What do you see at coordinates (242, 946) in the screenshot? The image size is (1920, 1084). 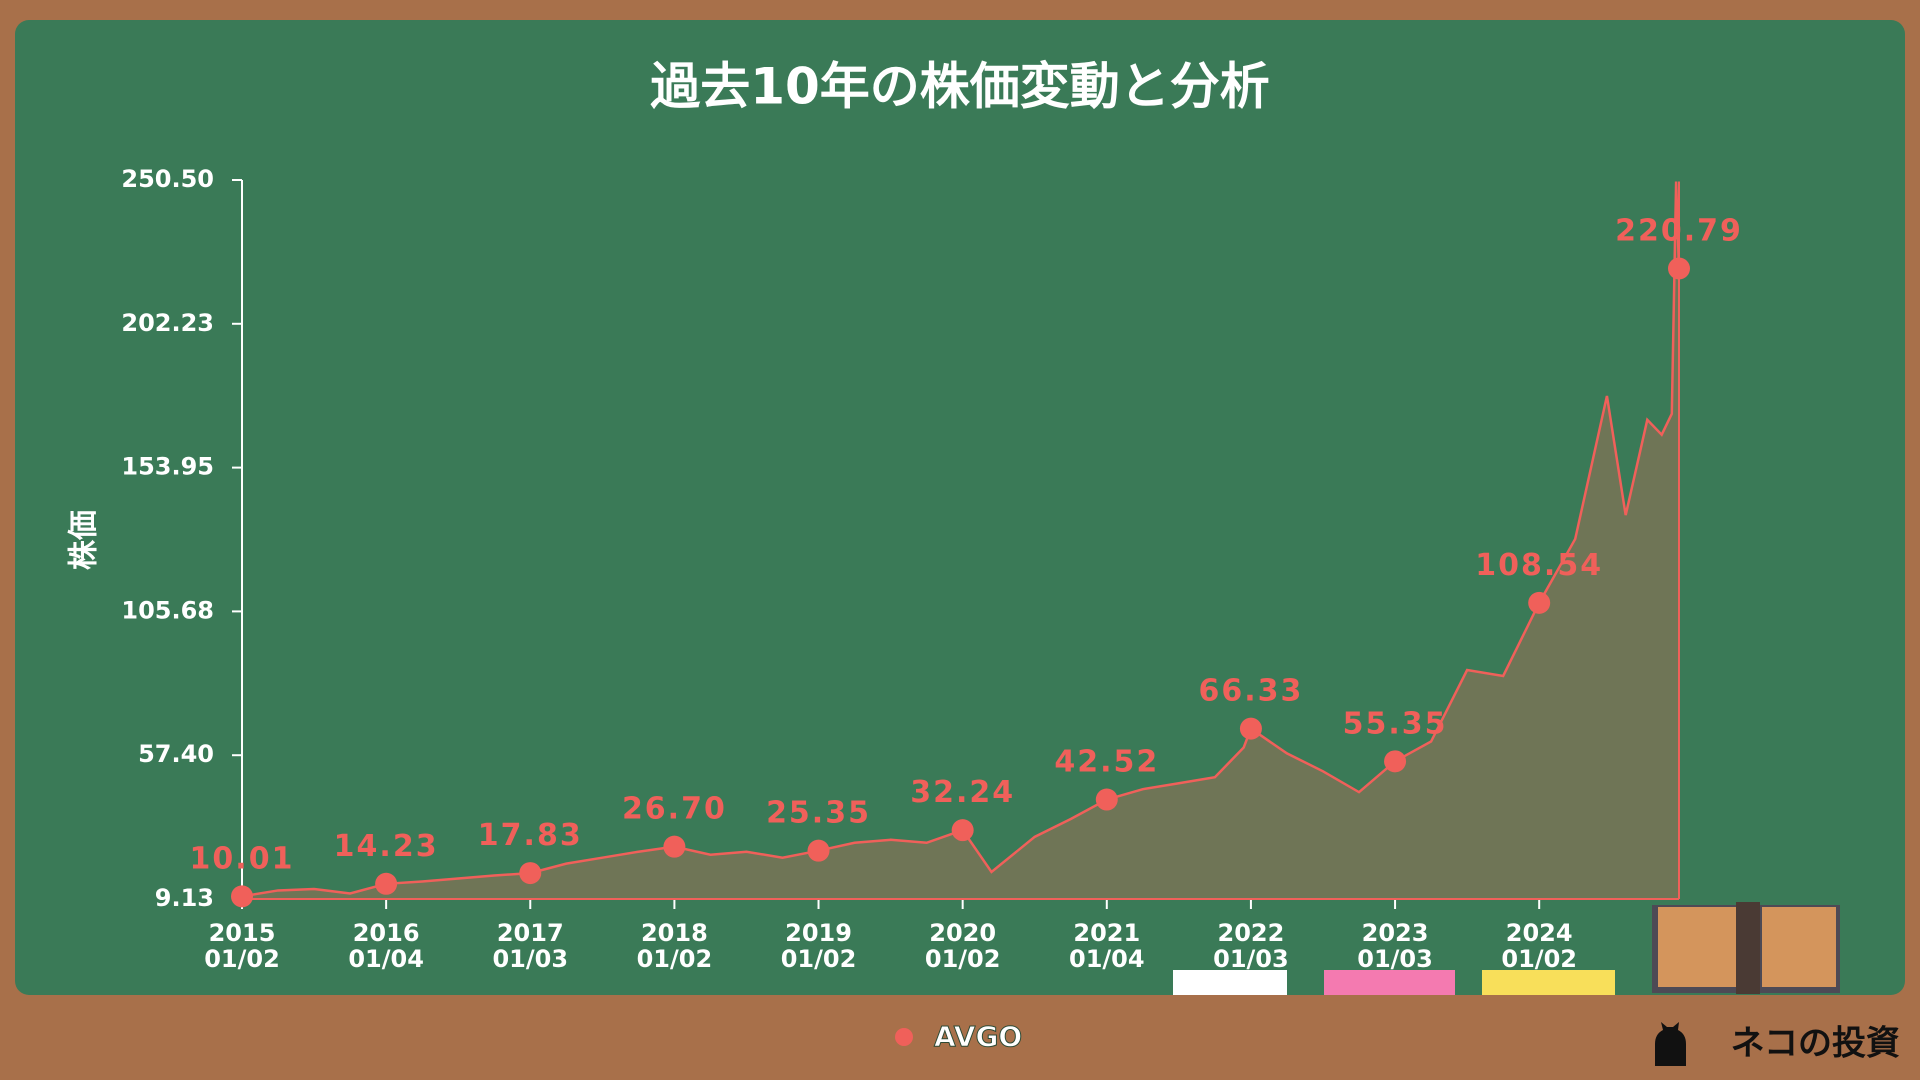 I see `x-tick-label: 2015 01/02` at bounding box center [242, 946].